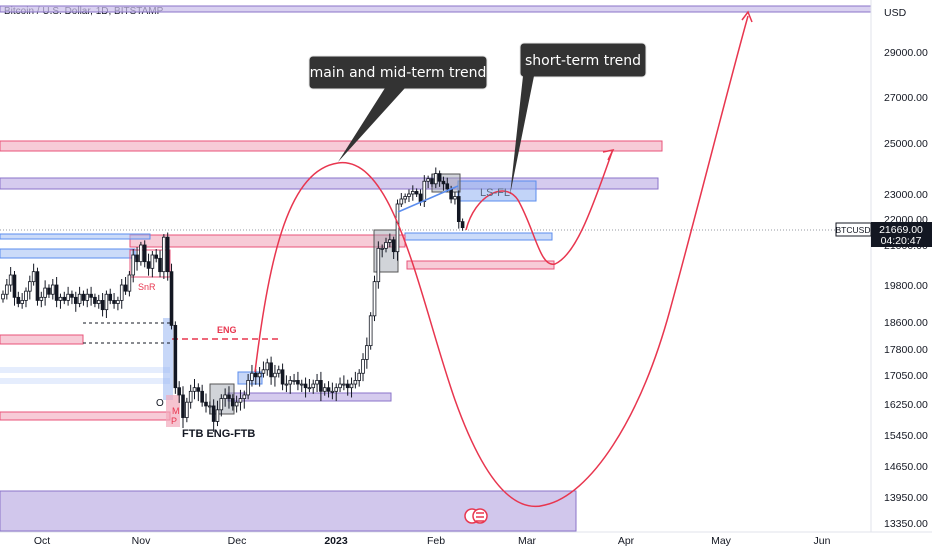 The image size is (932, 550). Describe the element at coordinates (173, 411) in the screenshot. I see `nov-pink-box` at that location.